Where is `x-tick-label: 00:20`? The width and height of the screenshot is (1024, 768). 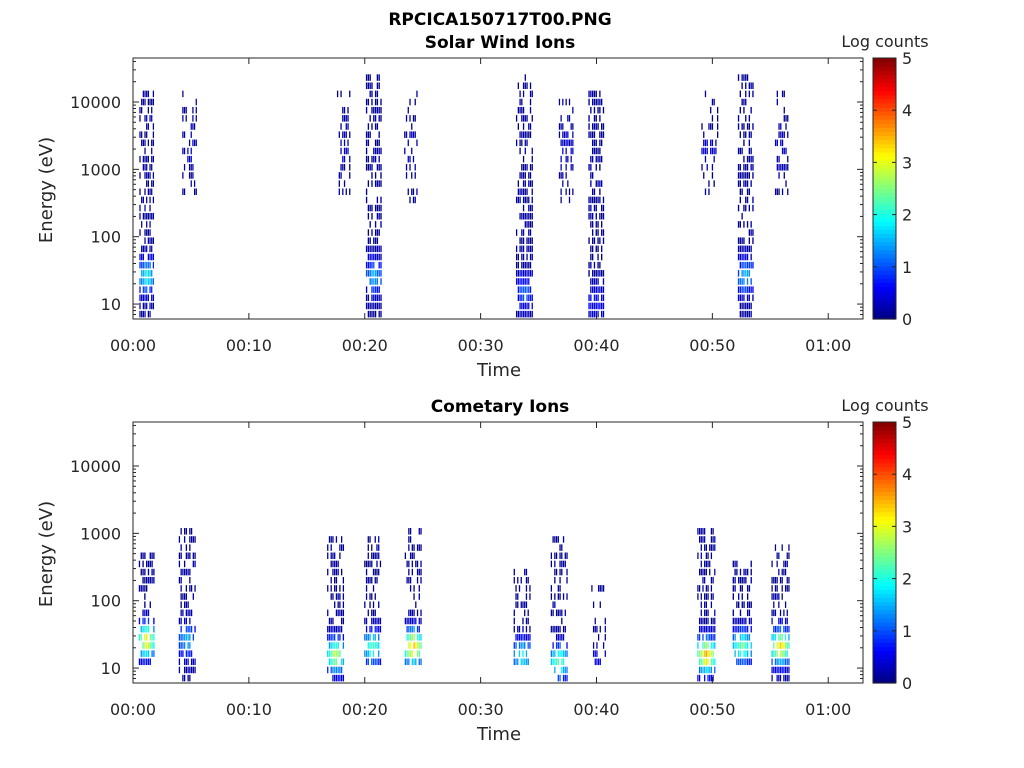
x-tick-label: 00:20 is located at coordinates (365, 345).